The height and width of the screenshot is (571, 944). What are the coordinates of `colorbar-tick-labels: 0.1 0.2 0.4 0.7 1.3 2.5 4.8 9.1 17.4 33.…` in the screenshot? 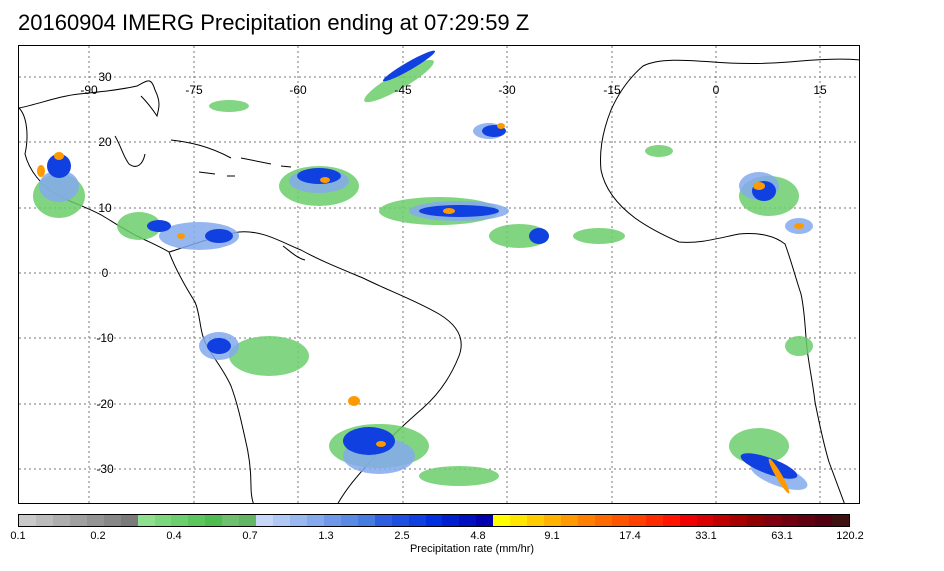 It's located at (472, 537).